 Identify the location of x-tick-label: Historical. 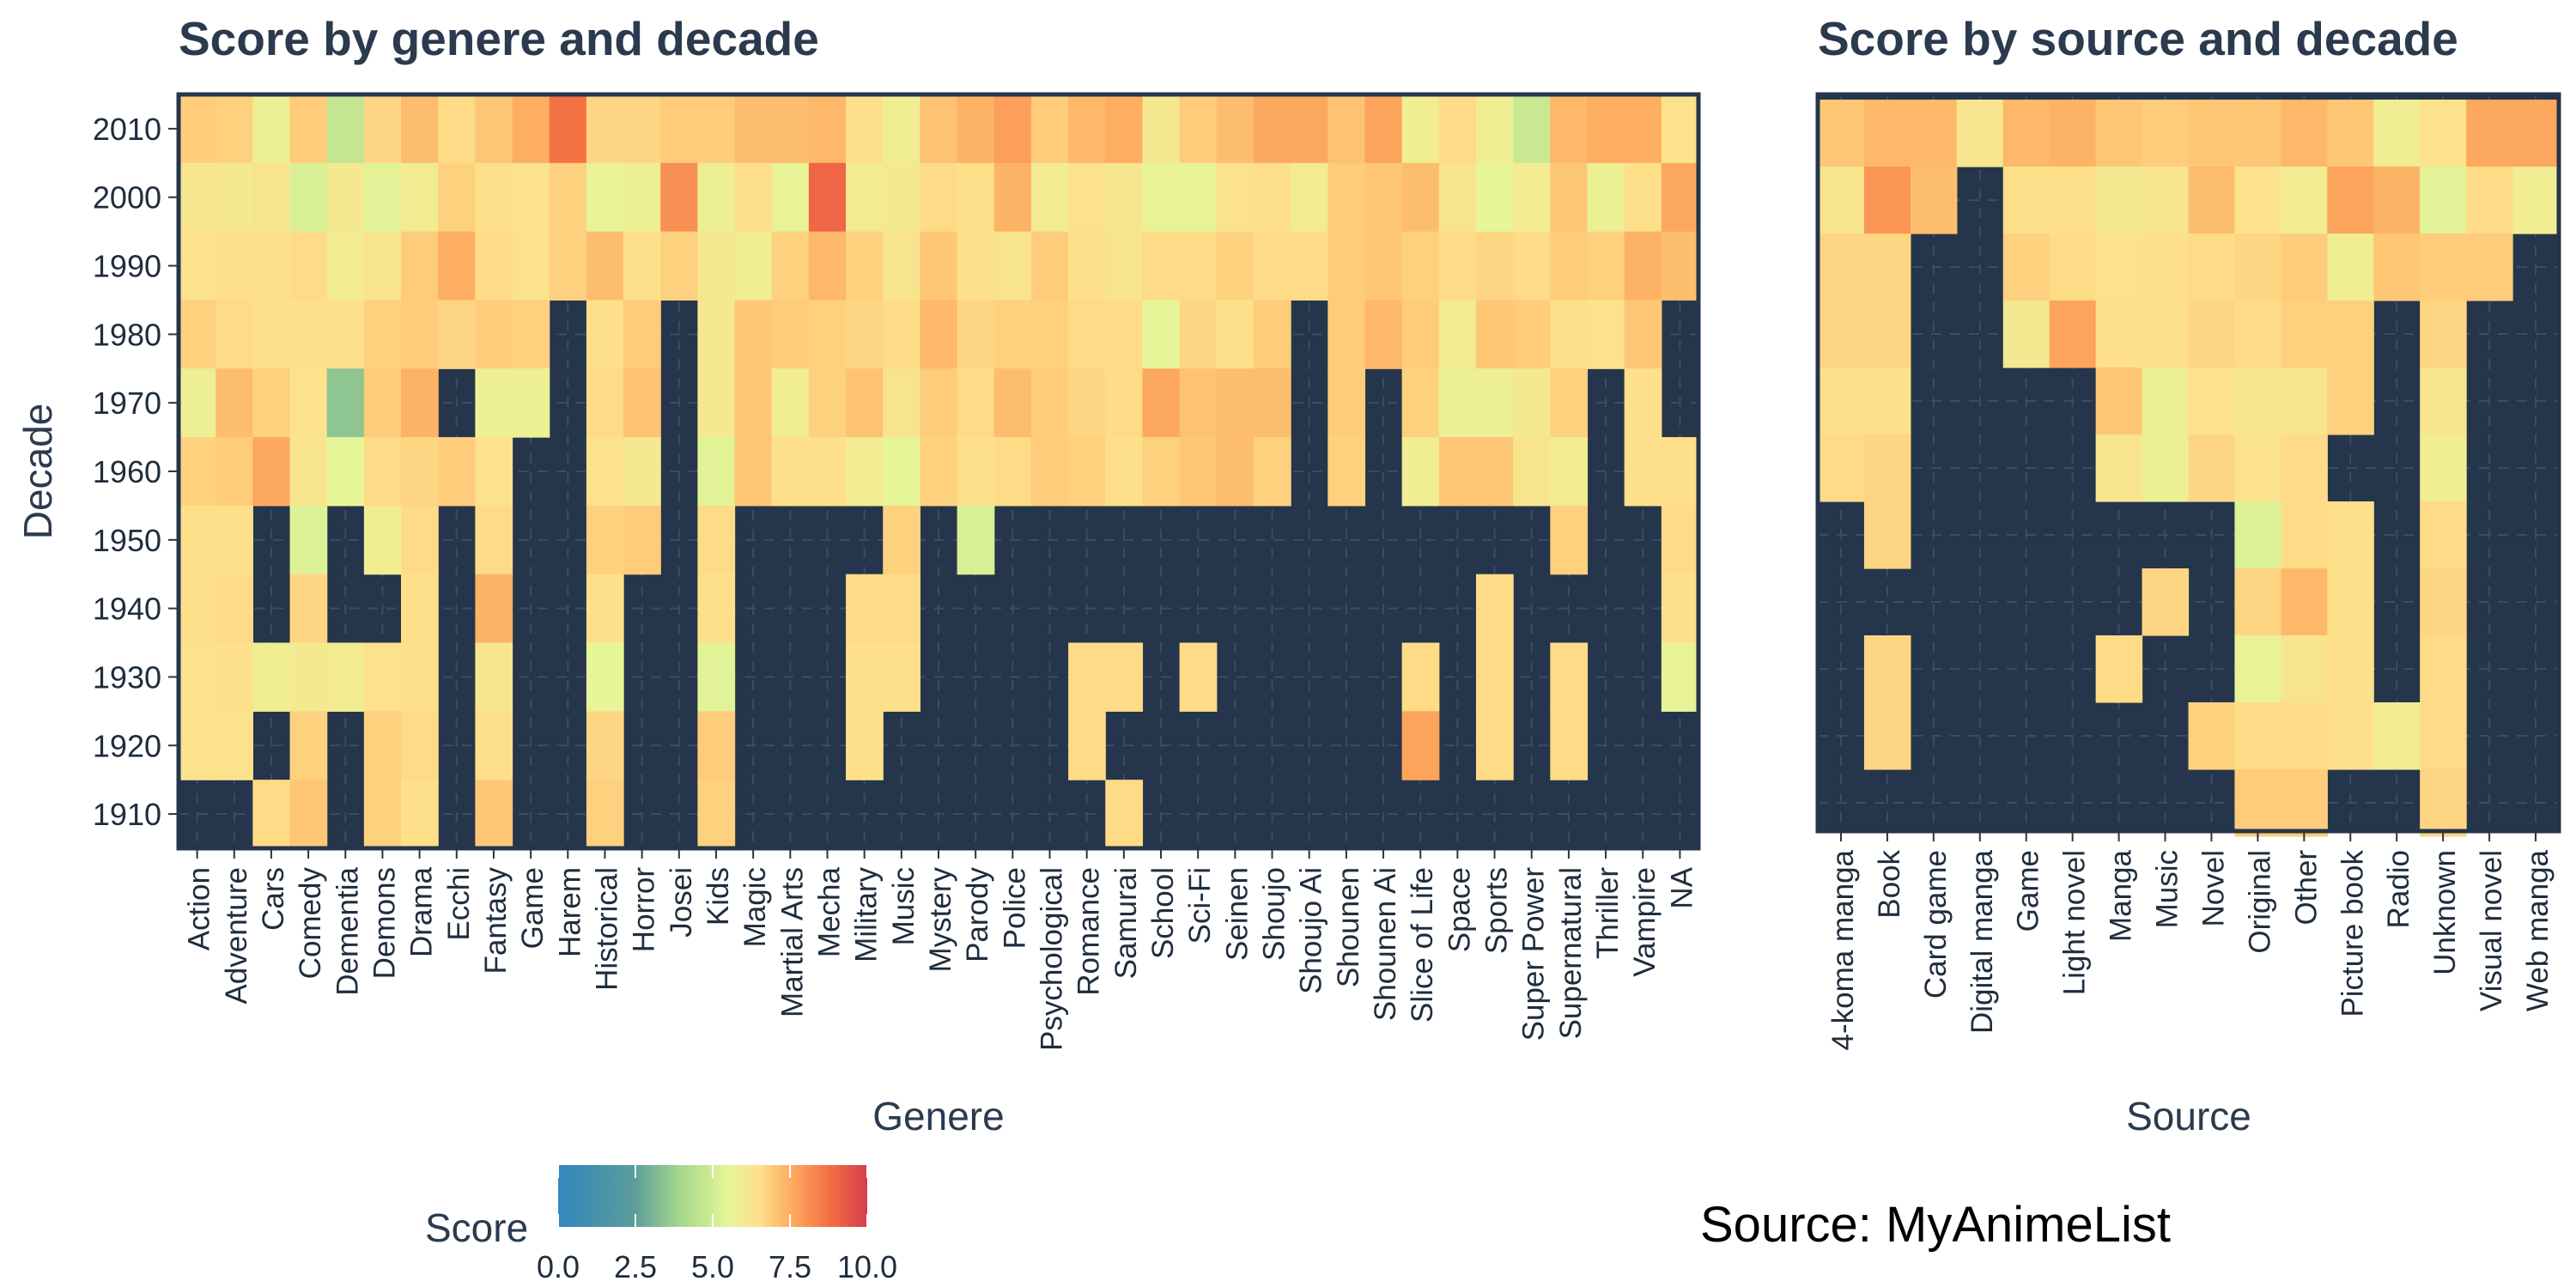
(607, 929).